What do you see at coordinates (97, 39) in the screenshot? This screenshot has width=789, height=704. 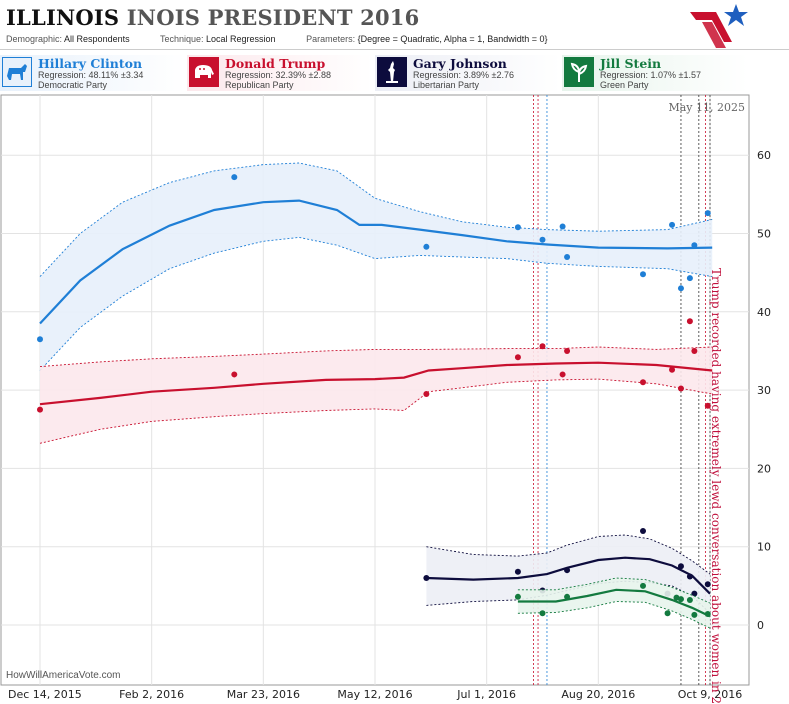 I see `demographic-value: All Respondents` at bounding box center [97, 39].